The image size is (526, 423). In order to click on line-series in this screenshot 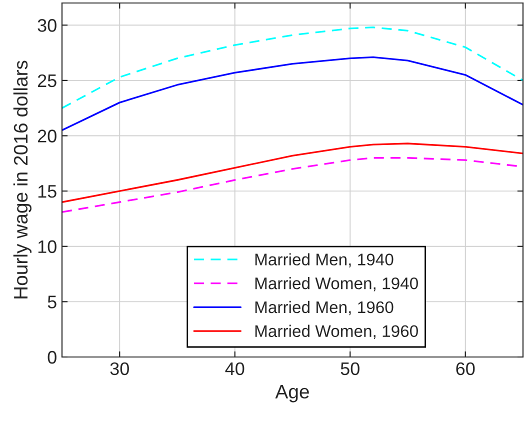, I will do `click(292, 172)`.